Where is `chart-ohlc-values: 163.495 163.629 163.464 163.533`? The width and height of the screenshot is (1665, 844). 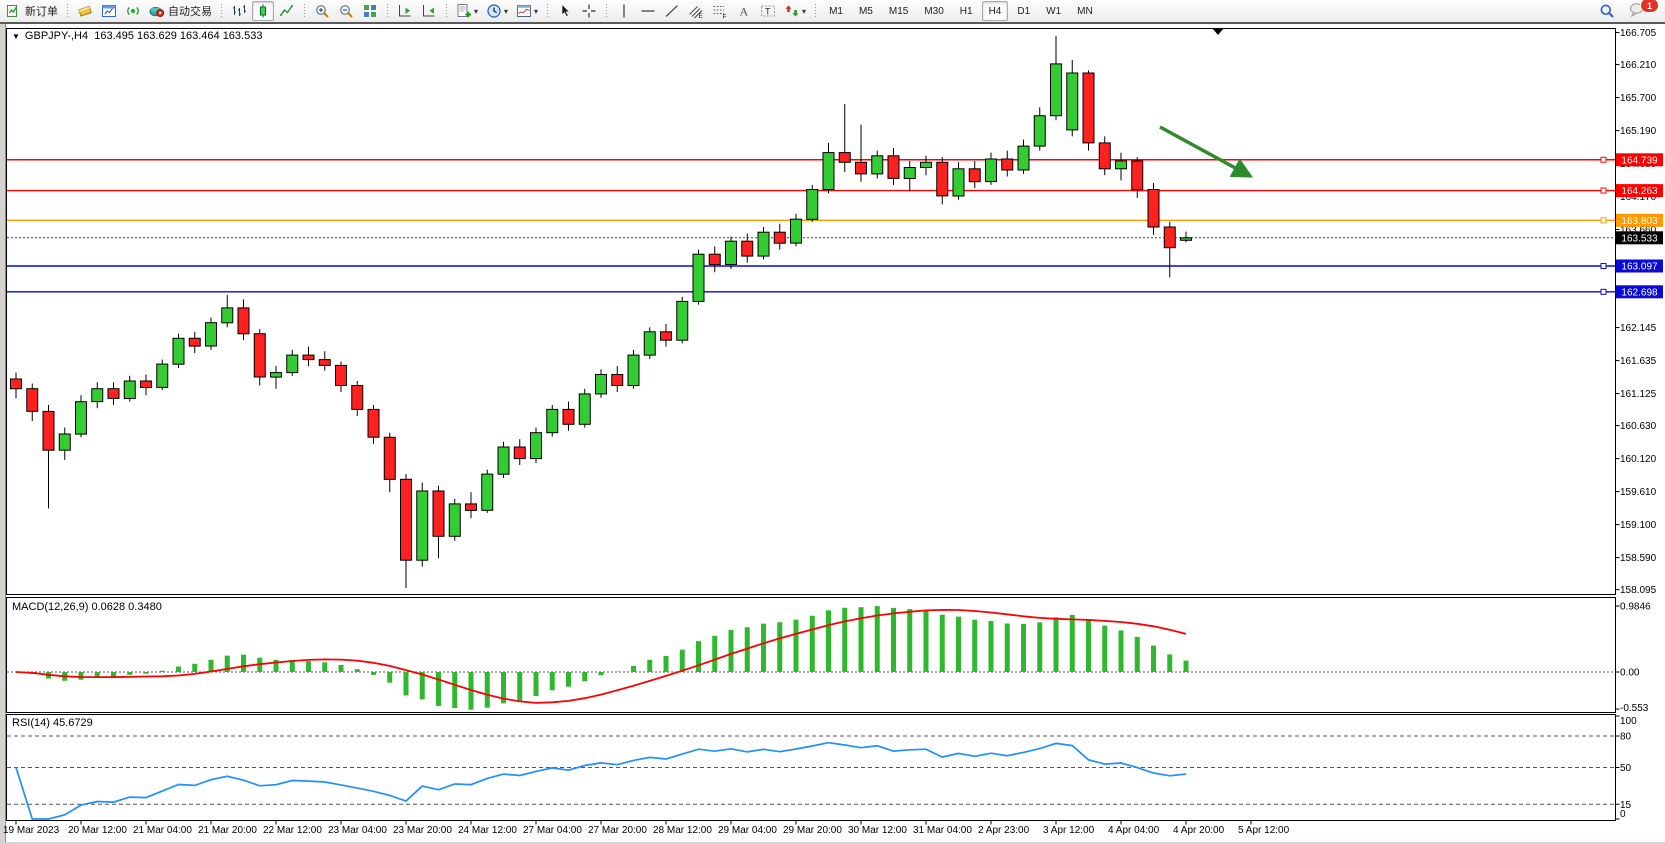 chart-ohlc-values: 163.495 163.629 163.464 163.533 is located at coordinates (178, 36).